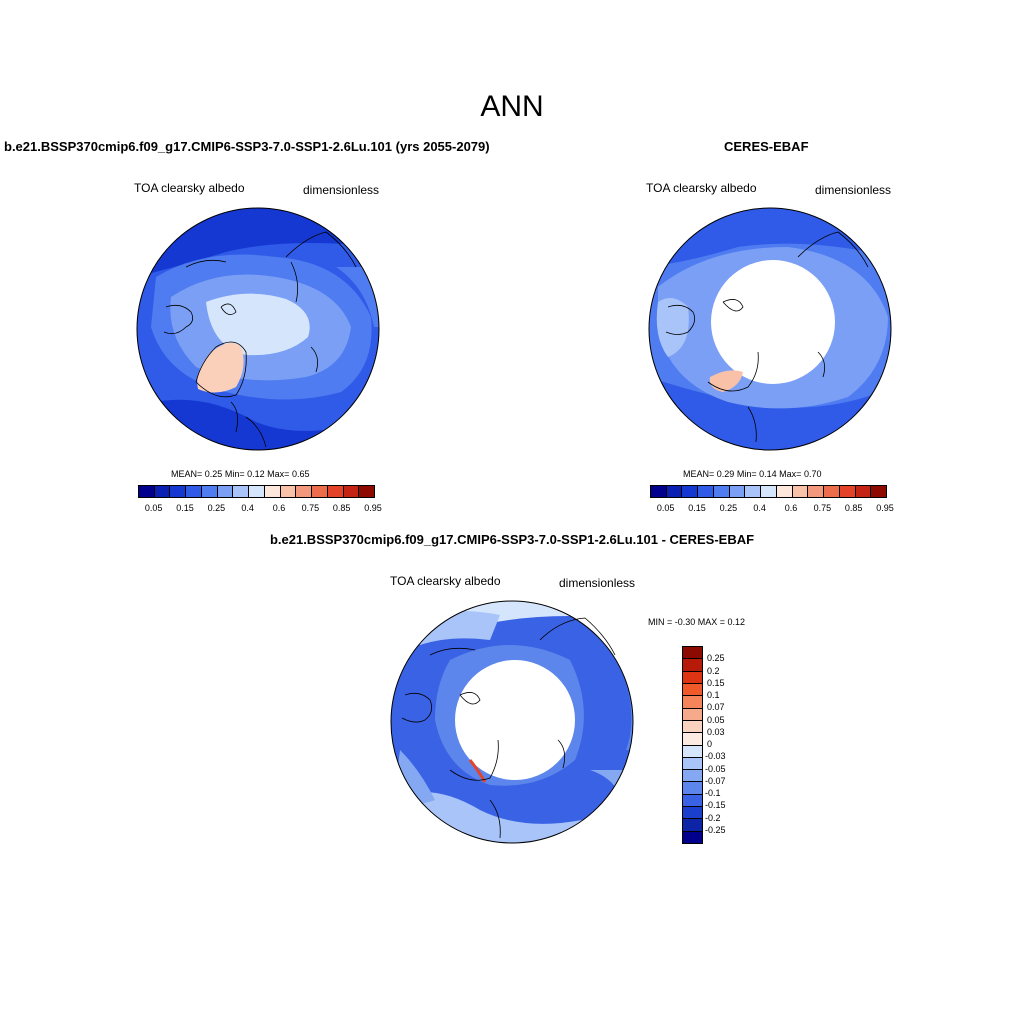 The height and width of the screenshot is (1024, 1024). I want to click on panel1-max-label: Max=, so click(278, 474).